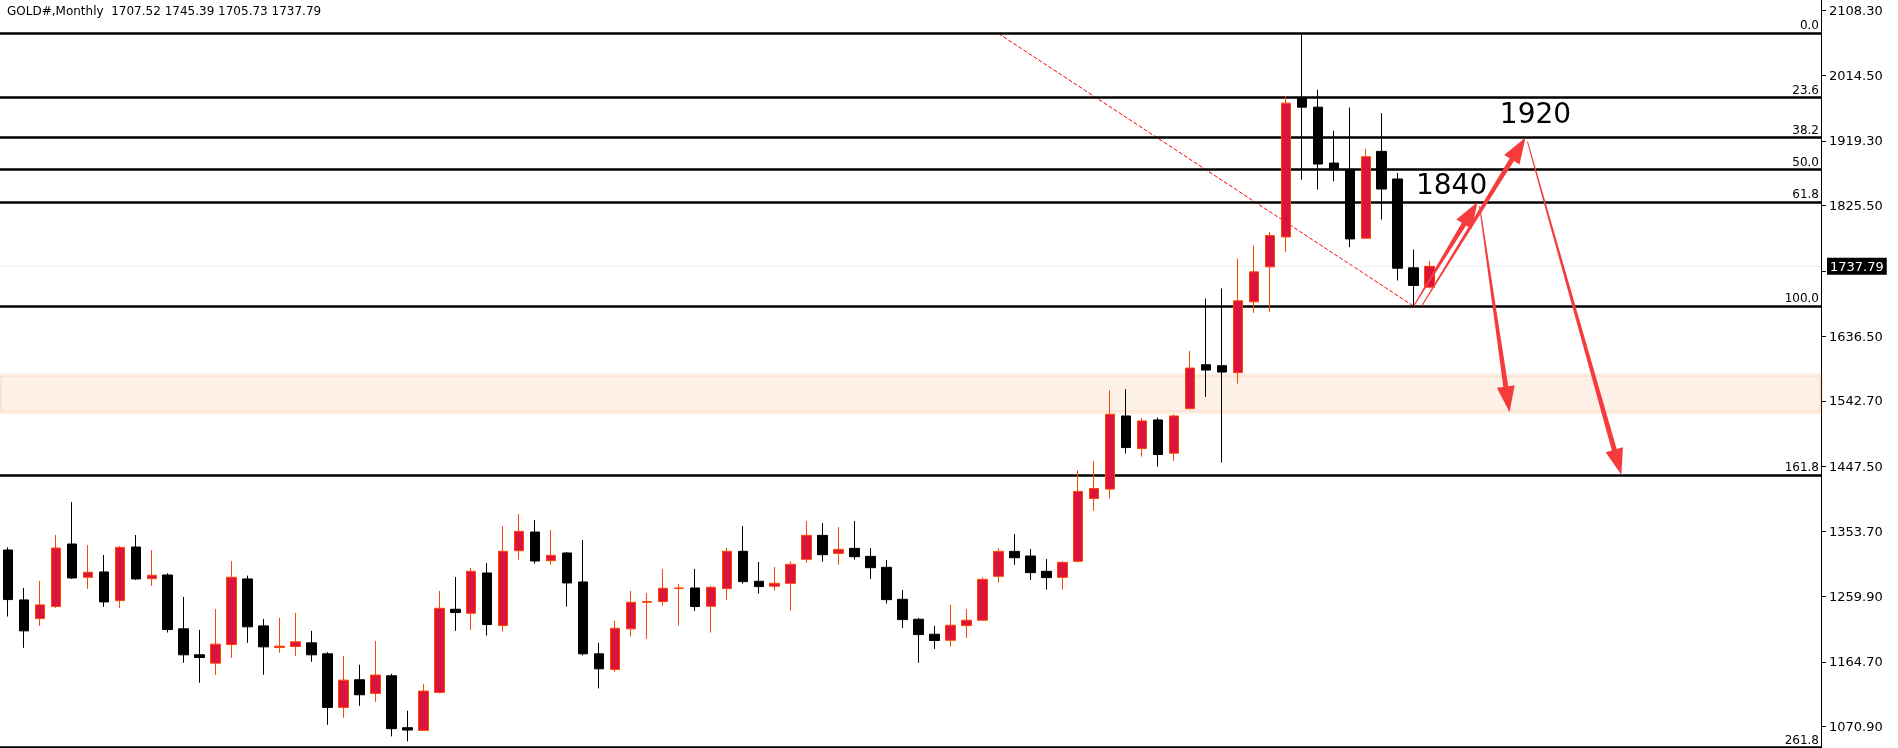  What do you see at coordinates (1805, 193) in the screenshot?
I see `annotation: 61.8` at bounding box center [1805, 193].